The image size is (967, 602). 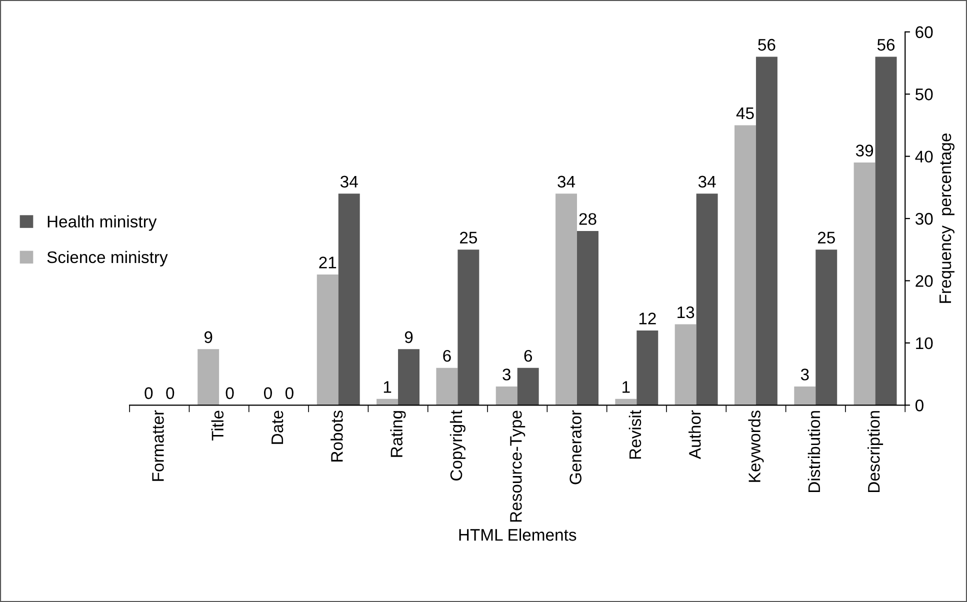 What do you see at coordinates (217, 425) in the screenshot?
I see `x-tick-label: Title` at bounding box center [217, 425].